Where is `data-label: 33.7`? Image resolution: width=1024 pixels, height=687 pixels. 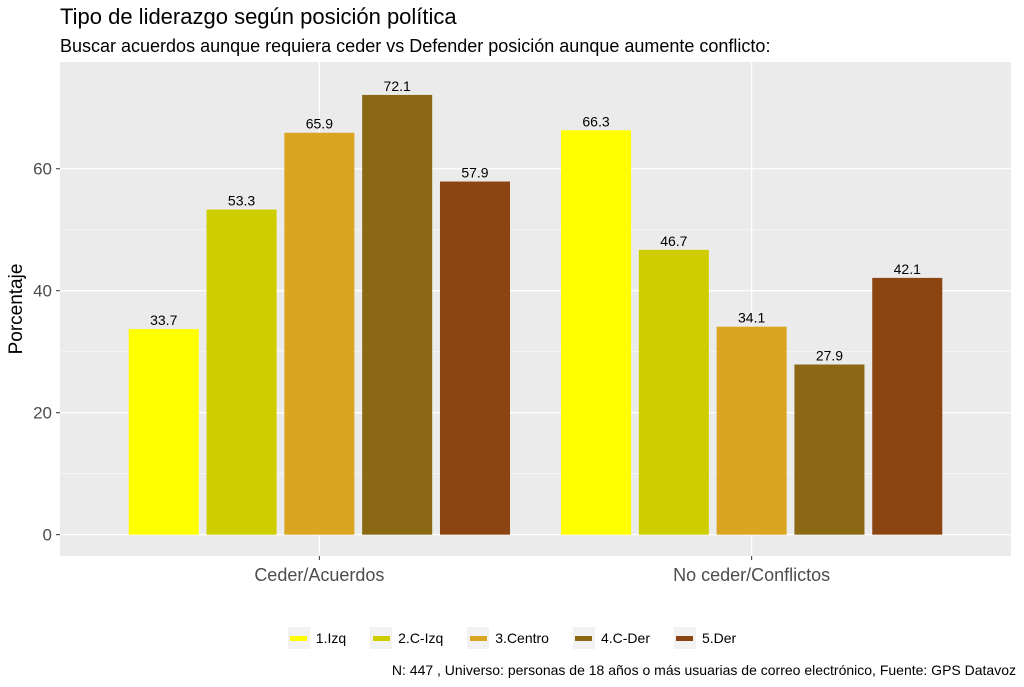
data-label: 33.7 is located at coordinates (163, 320).